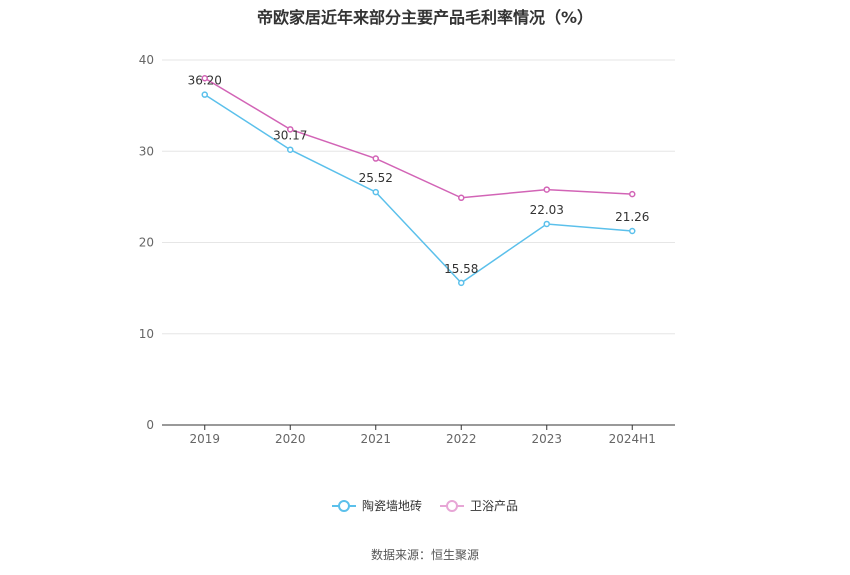 The image size is (850, 575). What do you see at coordinates (146, 151) in the screenshot?
I see `y-tick-label: 30` at bounding box center [146, 151].